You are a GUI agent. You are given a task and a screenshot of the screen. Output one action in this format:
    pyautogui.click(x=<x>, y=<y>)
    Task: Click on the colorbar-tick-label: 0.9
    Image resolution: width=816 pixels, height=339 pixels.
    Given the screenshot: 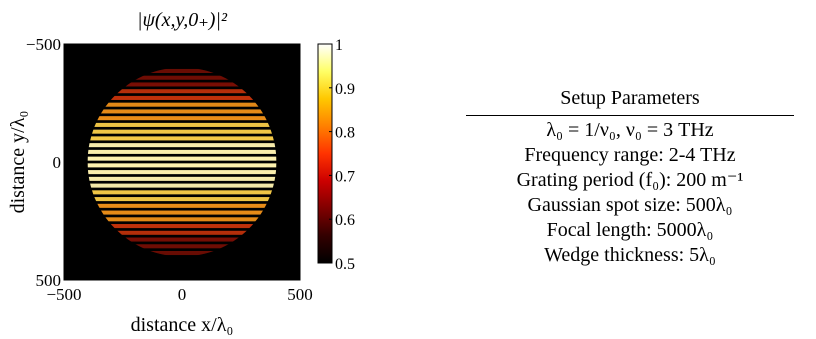 What is the action you would take?
    pyautogui.click(x=345, y=89)
    